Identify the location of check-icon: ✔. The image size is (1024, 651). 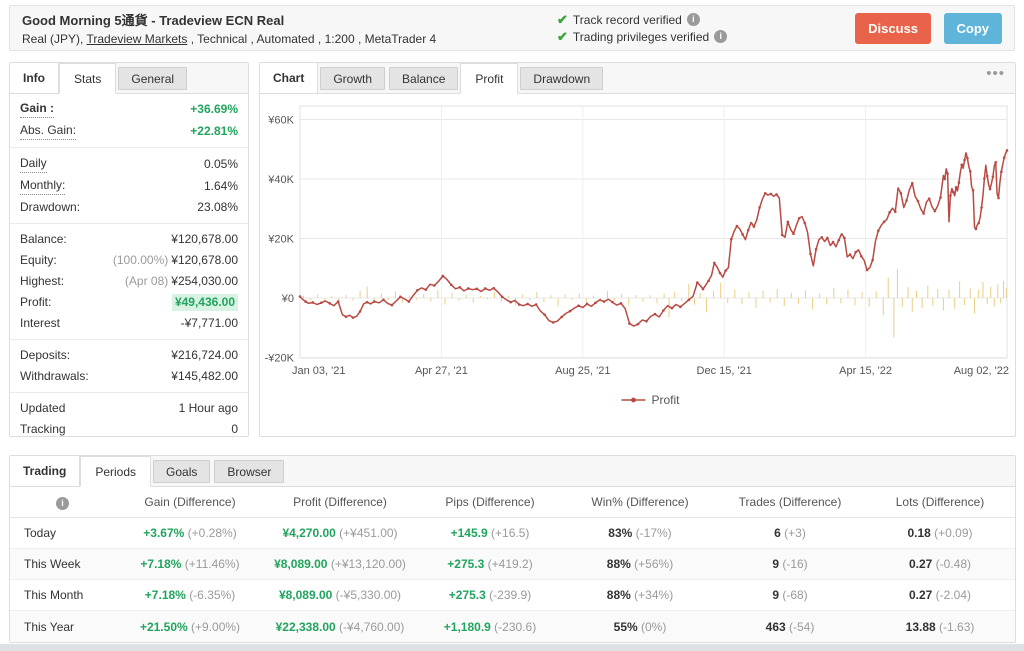
(562, 36).